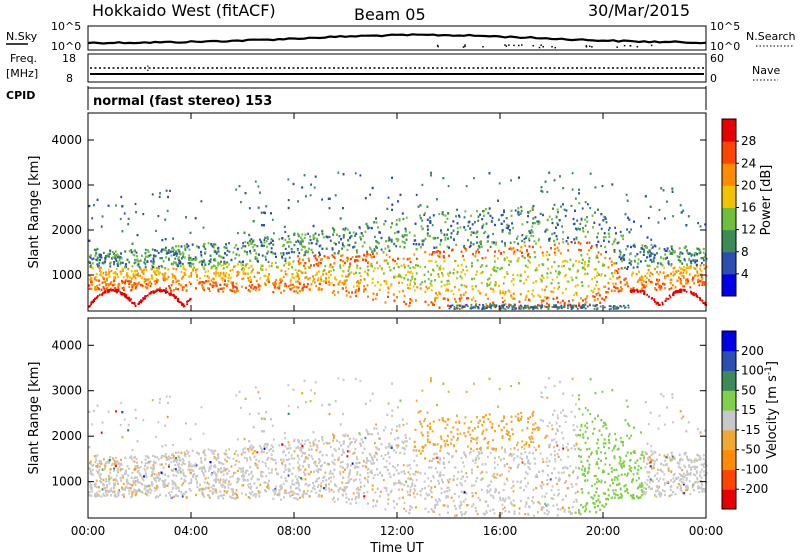 The image size is (800, 554). I want to click on freq-tick-bottom: 8, so click(69, 78).